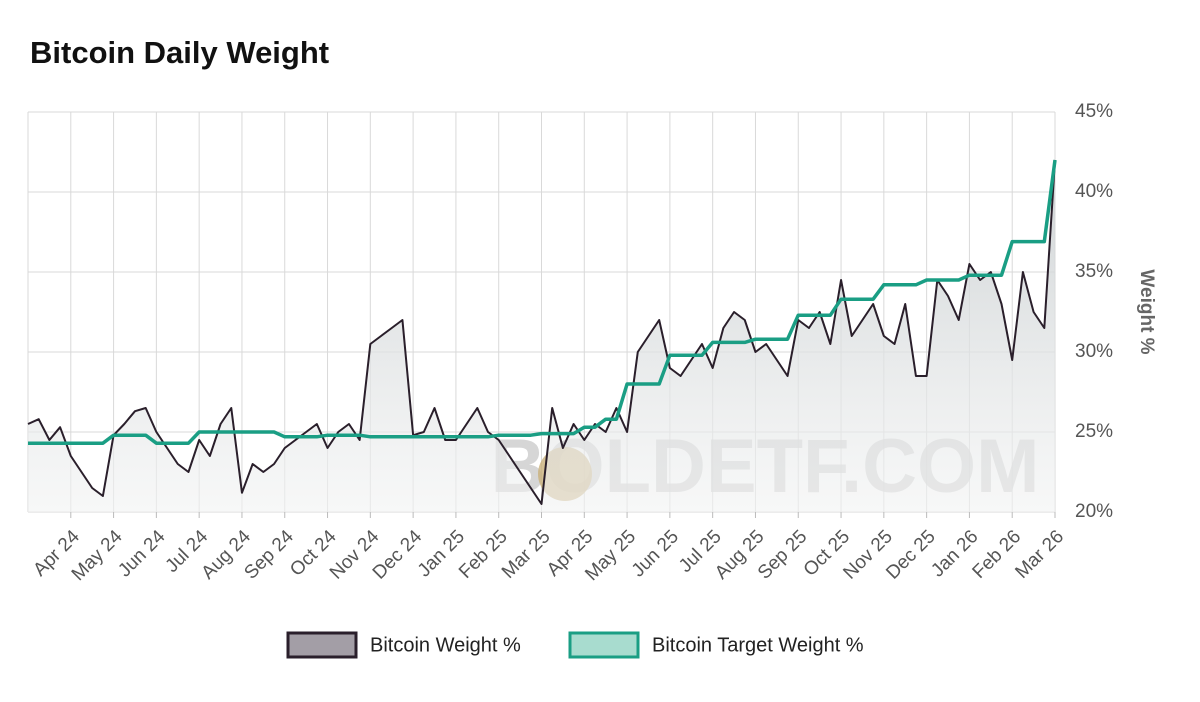 Image resolution: width=1200 pixels, height=702 pixels. I want to click on x-tick-label: Dec 24, so click(398, 555).